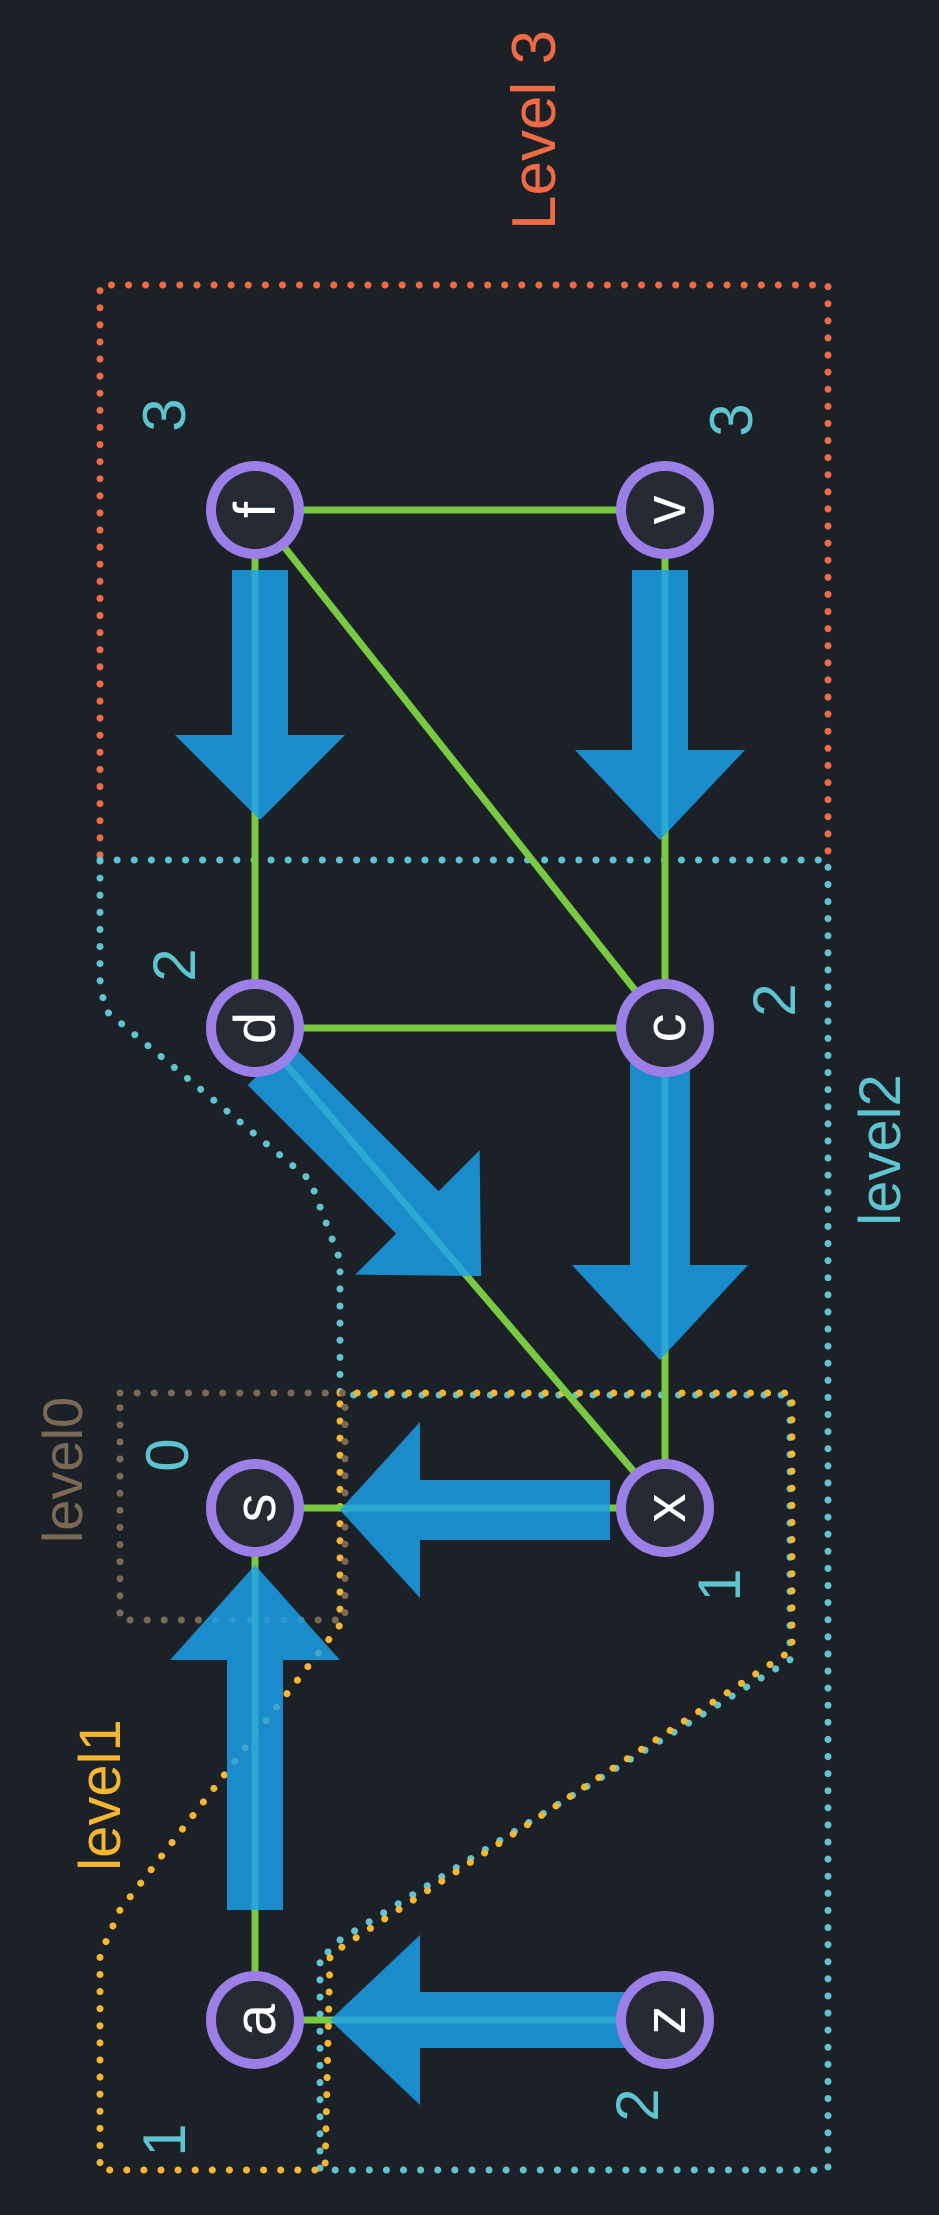 Image resolution: width=939 pixels, height=2215 pixels. I want to click on level0-boundary, so click(232, 1506).